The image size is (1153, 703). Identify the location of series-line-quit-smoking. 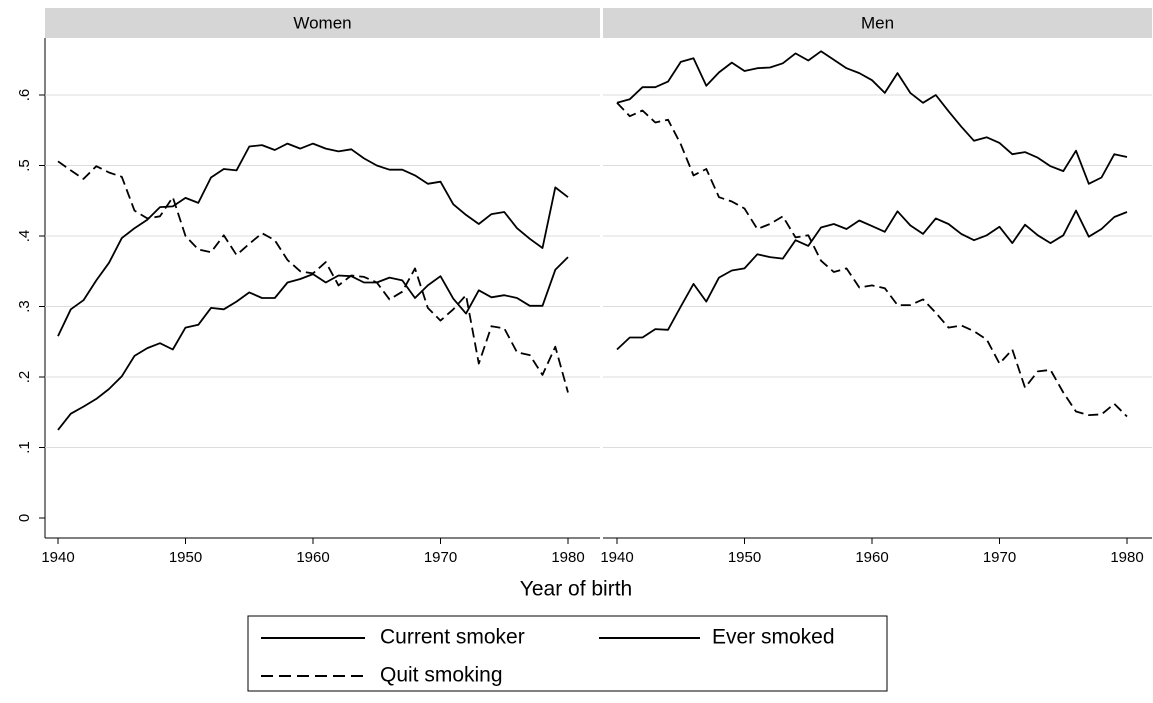
(313, 276).